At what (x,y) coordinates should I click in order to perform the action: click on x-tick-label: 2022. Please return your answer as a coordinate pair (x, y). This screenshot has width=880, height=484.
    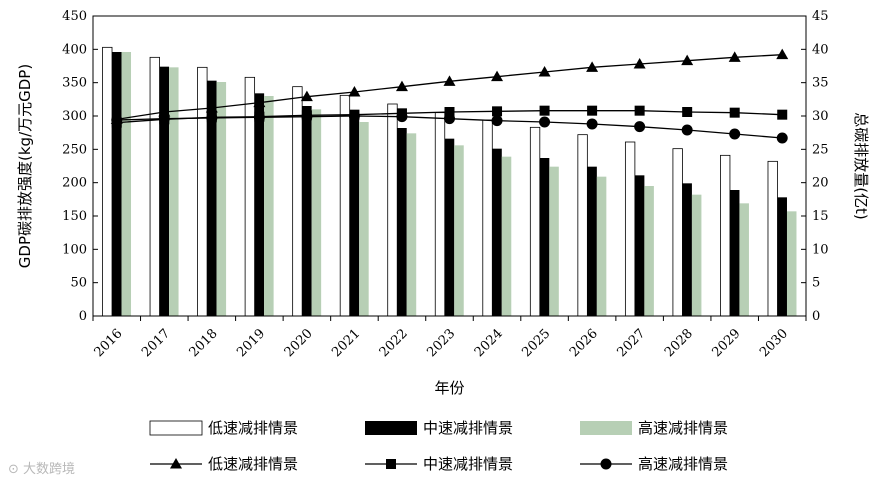
    Looking at the image, I should click on (394, 343).